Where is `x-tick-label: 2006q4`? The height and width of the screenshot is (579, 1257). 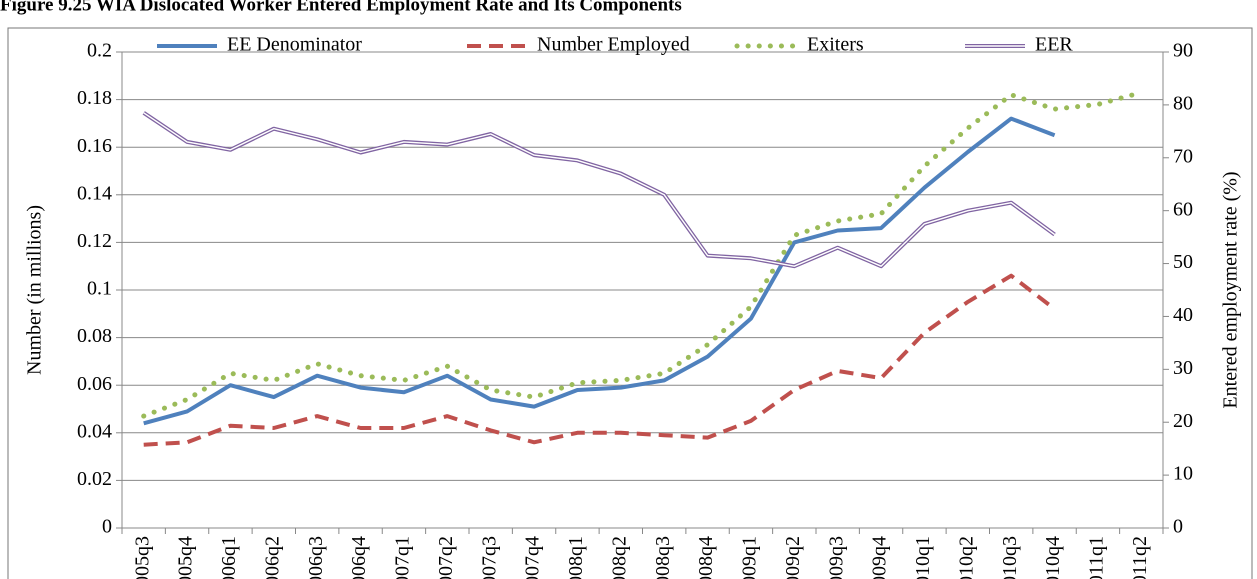 x-tick-label: 2006q4 is located at coordinates (359, 557).